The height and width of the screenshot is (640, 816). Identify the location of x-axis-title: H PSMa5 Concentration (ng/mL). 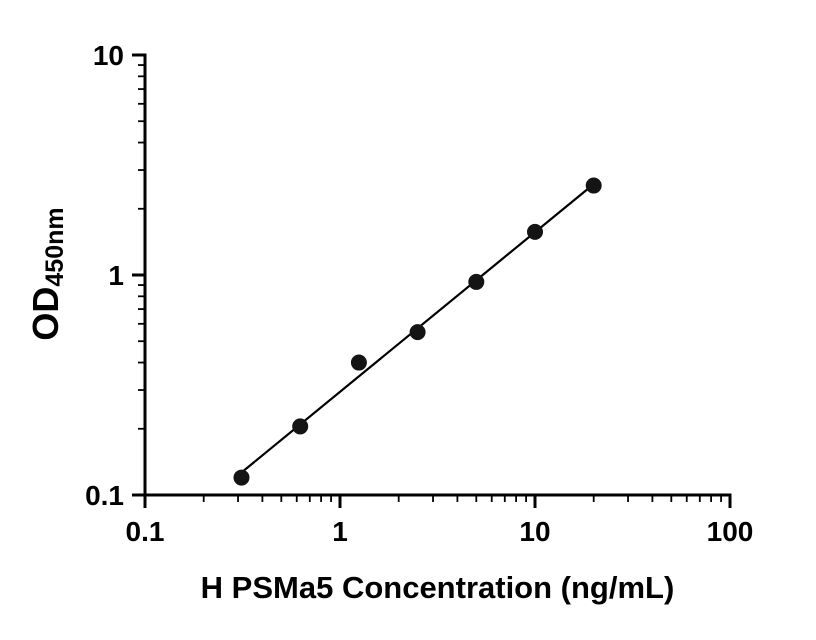
(437, 588).